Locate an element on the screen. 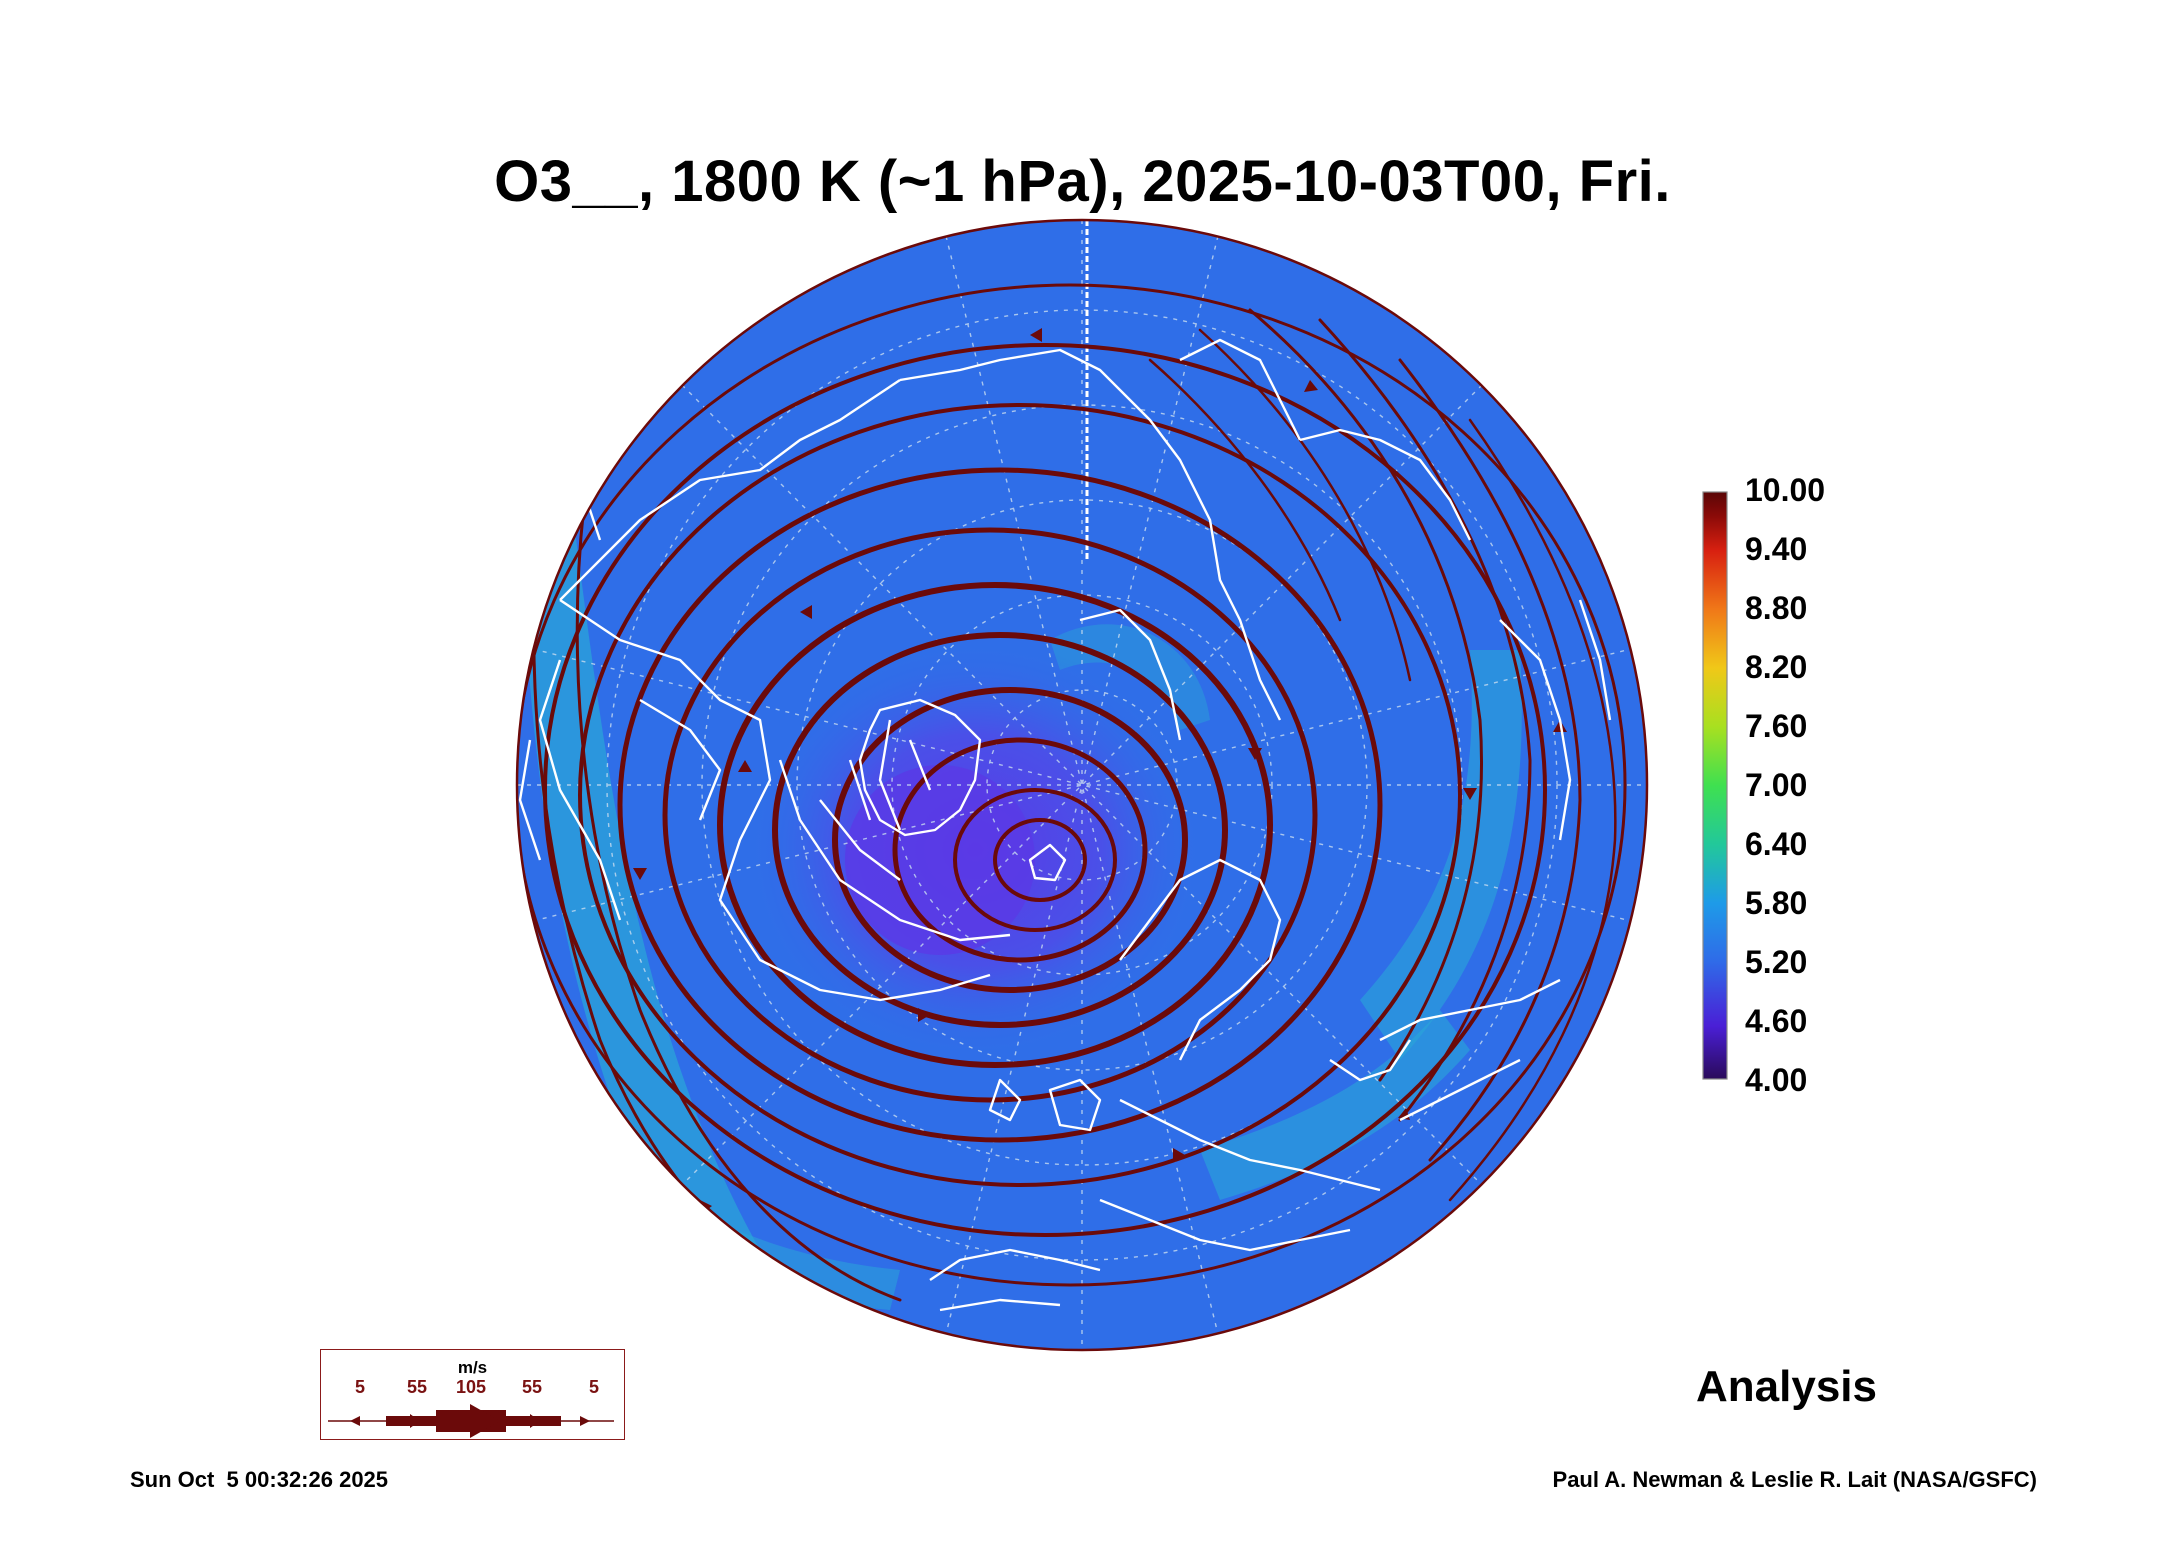 This screenshot has width=2165, height=1561. analysis-label: Analysis is located at coordinates (1786, 1386).